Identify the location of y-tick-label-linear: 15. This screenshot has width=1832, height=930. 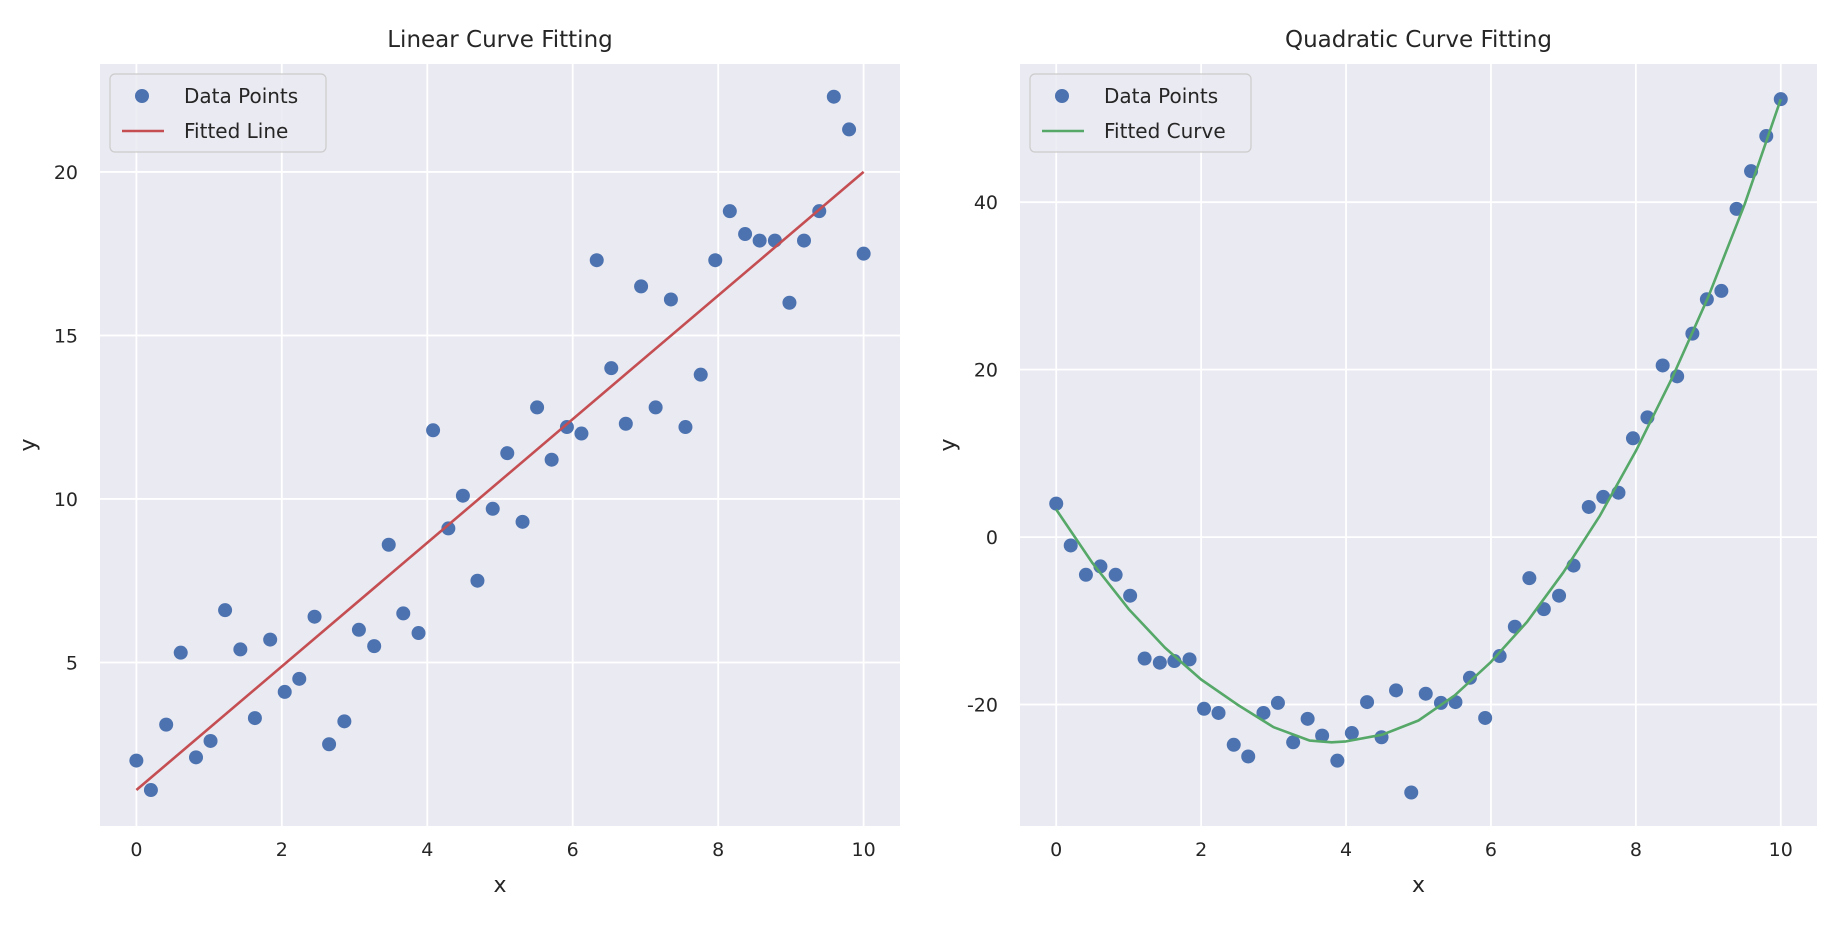
(66, 336).